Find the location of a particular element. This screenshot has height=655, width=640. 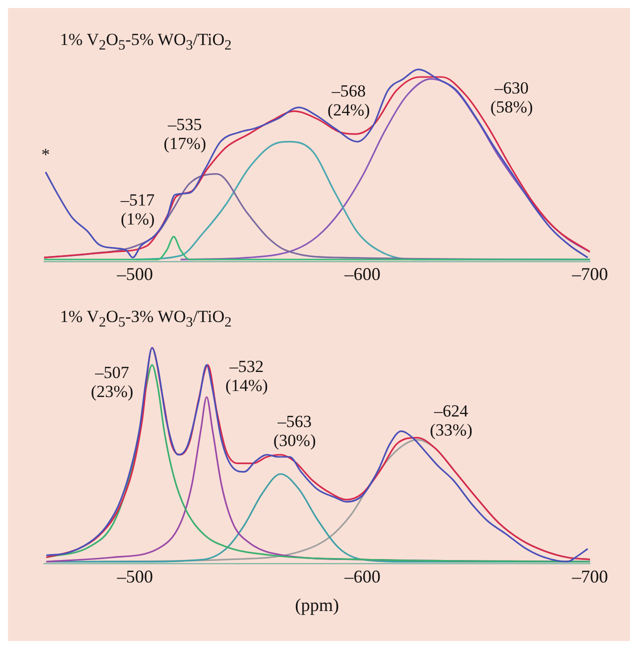

annotation: –535 (17%) is located at coordinates (185, 133).